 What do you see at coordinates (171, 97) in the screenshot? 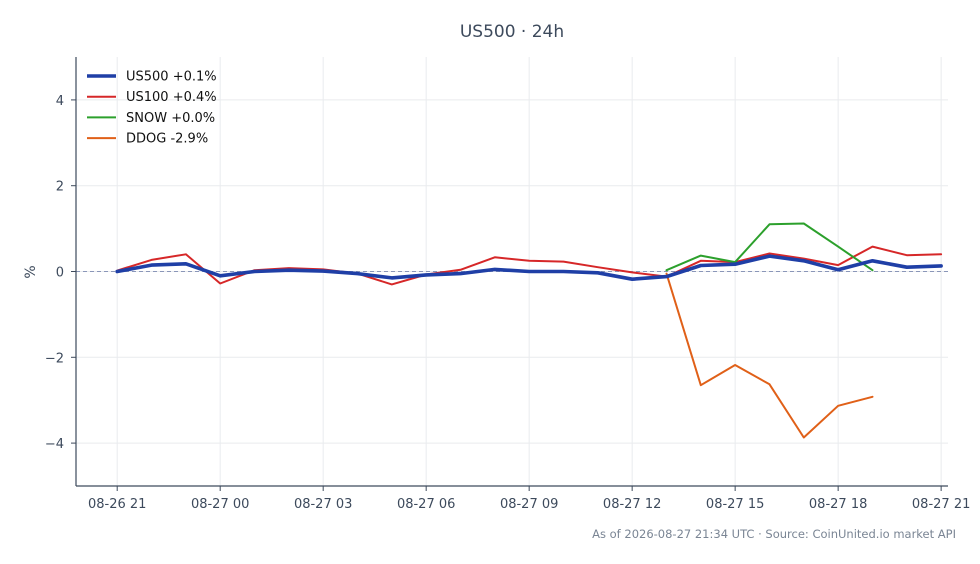
I see `legend-label-us100: US100 +0.4%` at bounding box center [171, 97].